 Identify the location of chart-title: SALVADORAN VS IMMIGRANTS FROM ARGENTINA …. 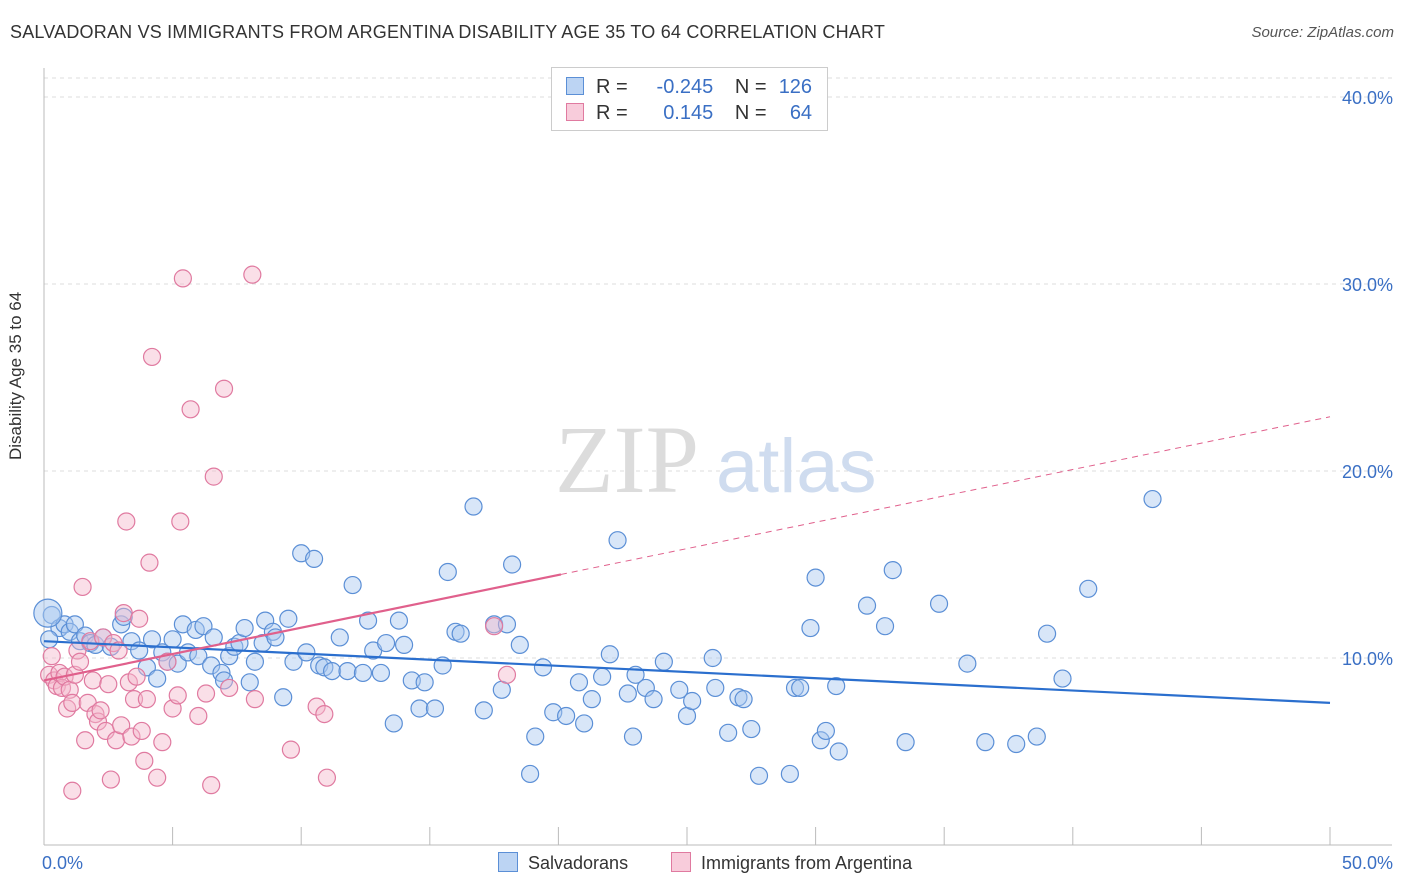
(448, 32).